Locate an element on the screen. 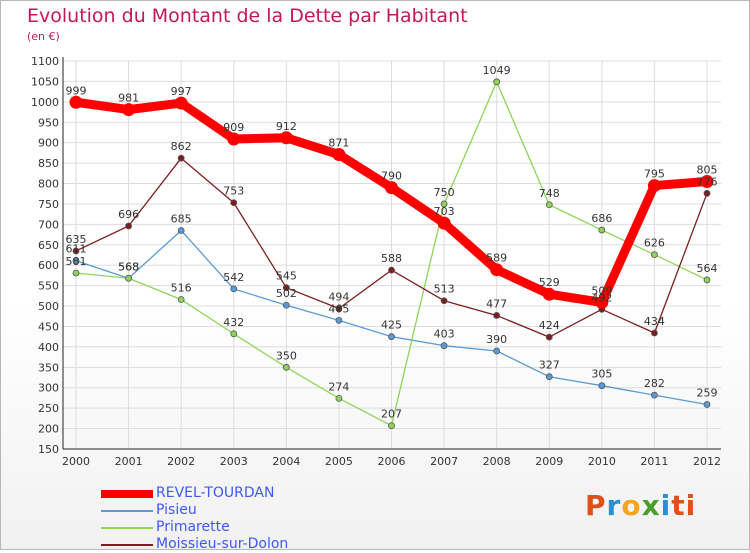  data-label: 912 is located at coordinates (286, 126).